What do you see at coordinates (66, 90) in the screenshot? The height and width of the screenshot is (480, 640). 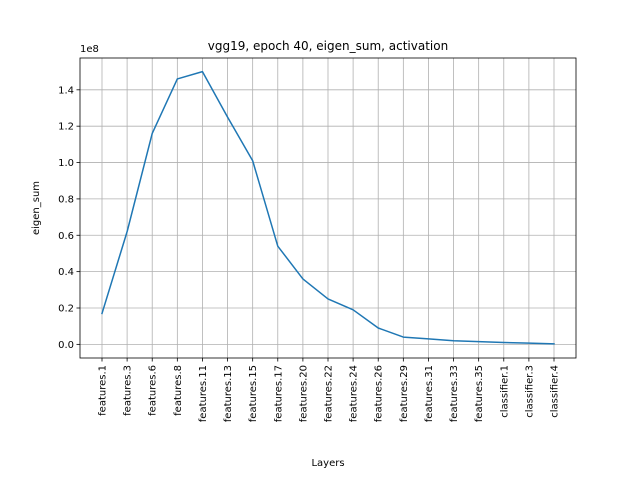 I see `y-tick-label: 1.4` at bounding box center [66, 90].